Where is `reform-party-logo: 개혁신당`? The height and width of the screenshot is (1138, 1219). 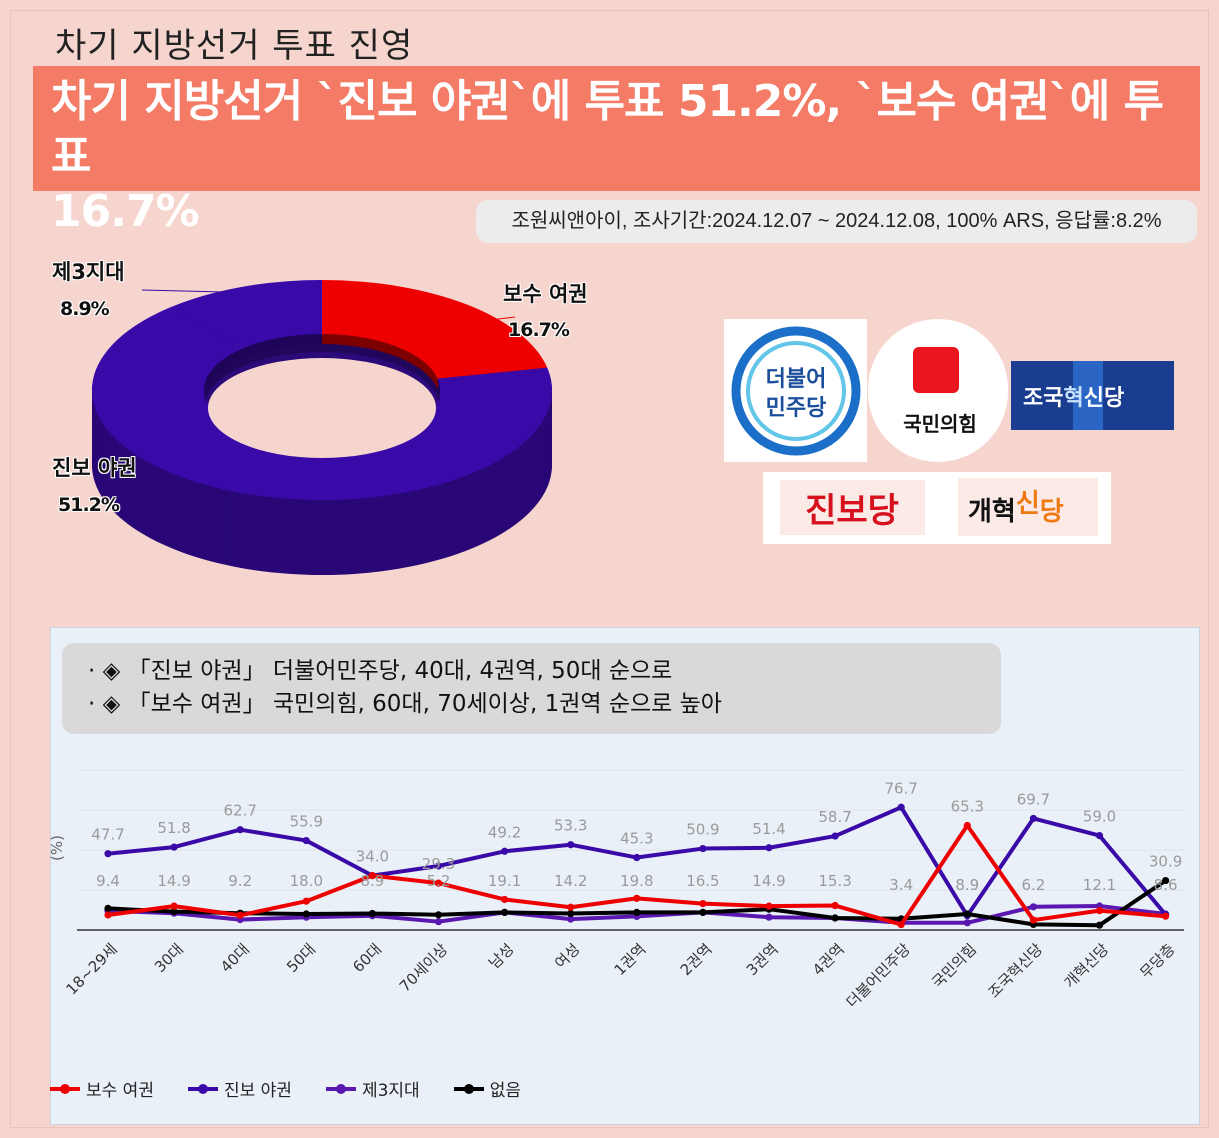 reform-party-logo: 개혁신당 is located at coordinates (1028, 507).